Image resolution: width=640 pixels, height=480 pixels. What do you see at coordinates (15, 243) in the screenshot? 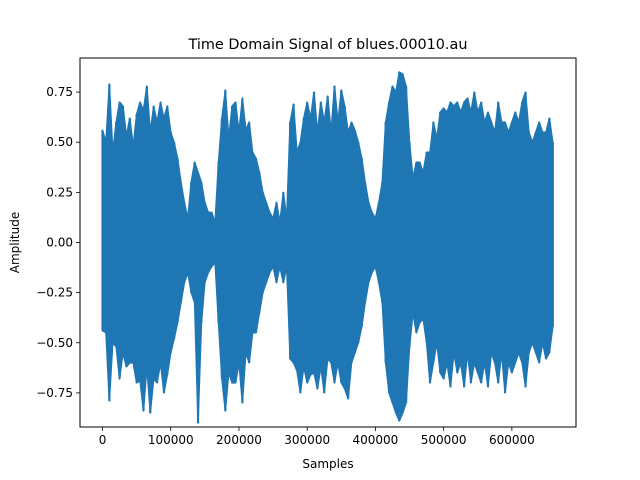
I see `y-axis-label: Amplitude` at bounding box center [15, 243].